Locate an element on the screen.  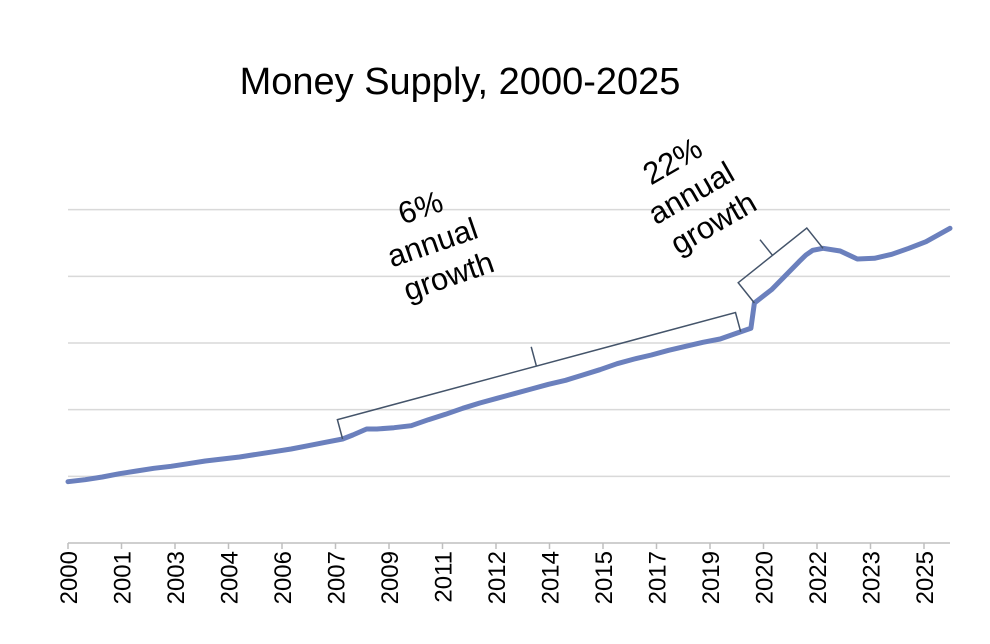
x-tick-label-2017: 2017 is located at coordinates (658, 577).